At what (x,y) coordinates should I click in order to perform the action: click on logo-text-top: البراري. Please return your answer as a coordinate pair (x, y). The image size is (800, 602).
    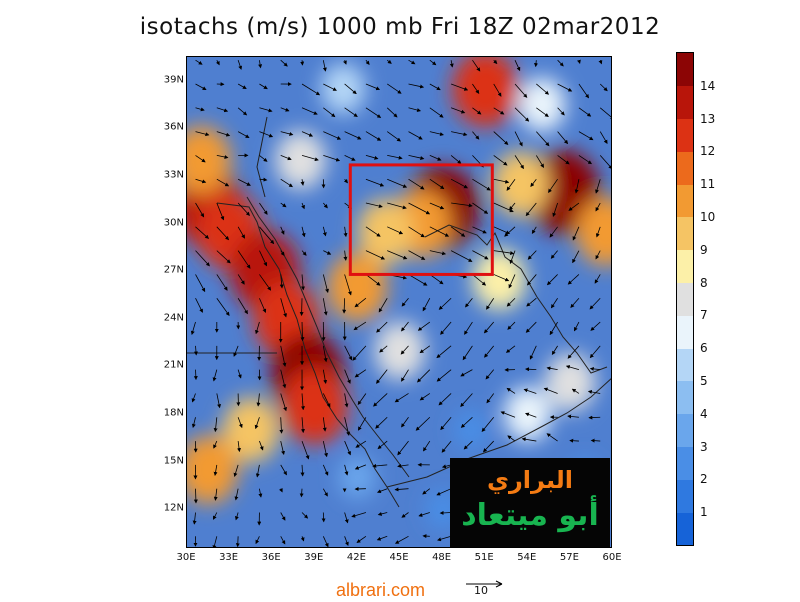
    Looking at the image, I should click on (530, 480).